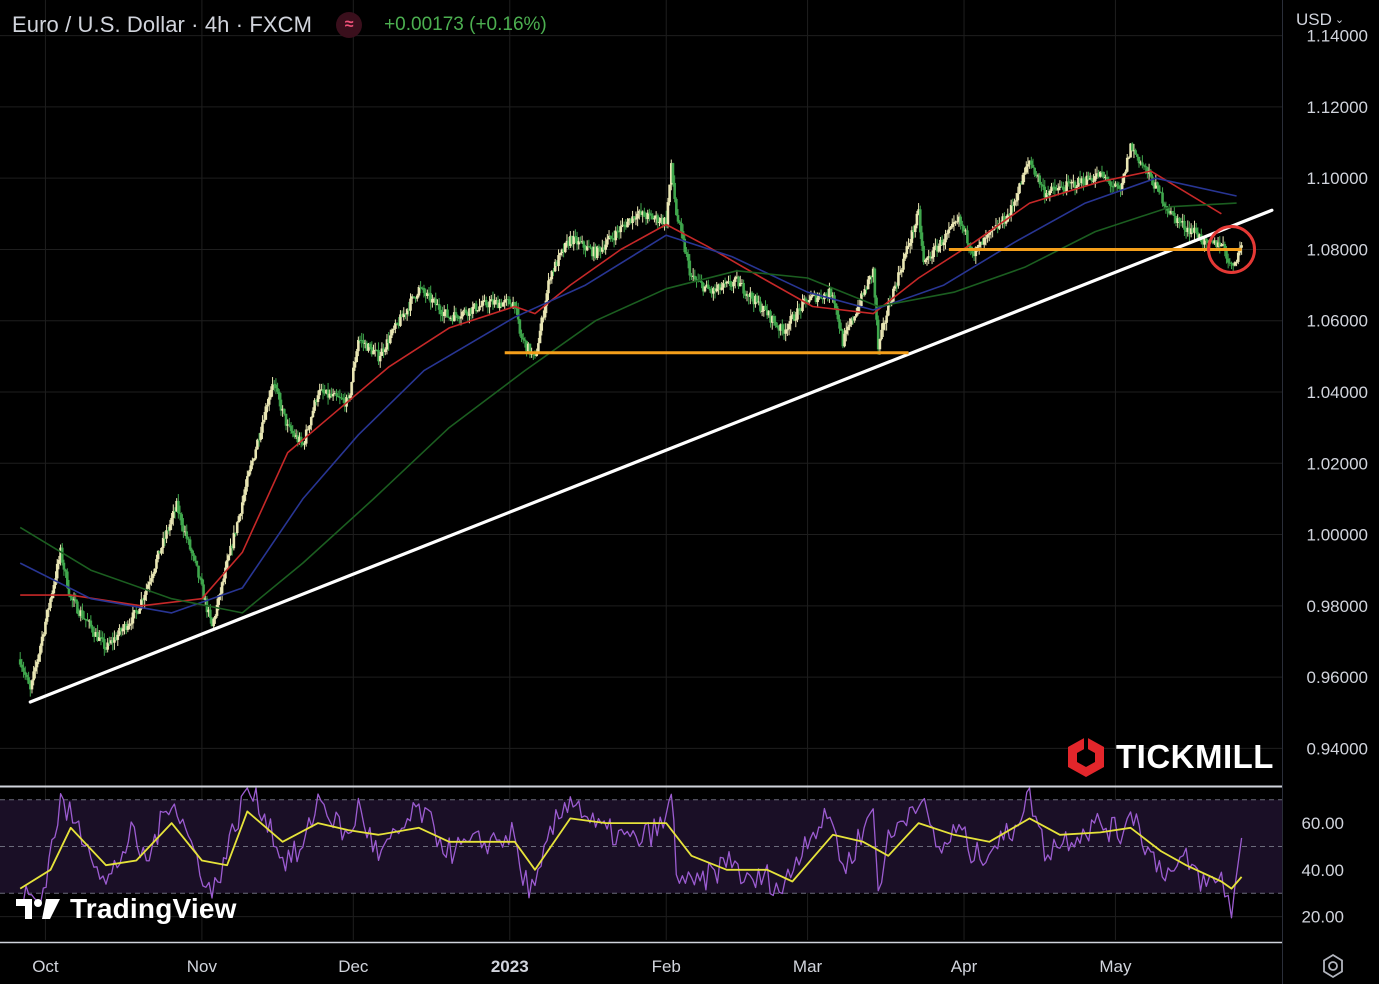  I want to click on wave-icon: ≈, so click(349, 25).